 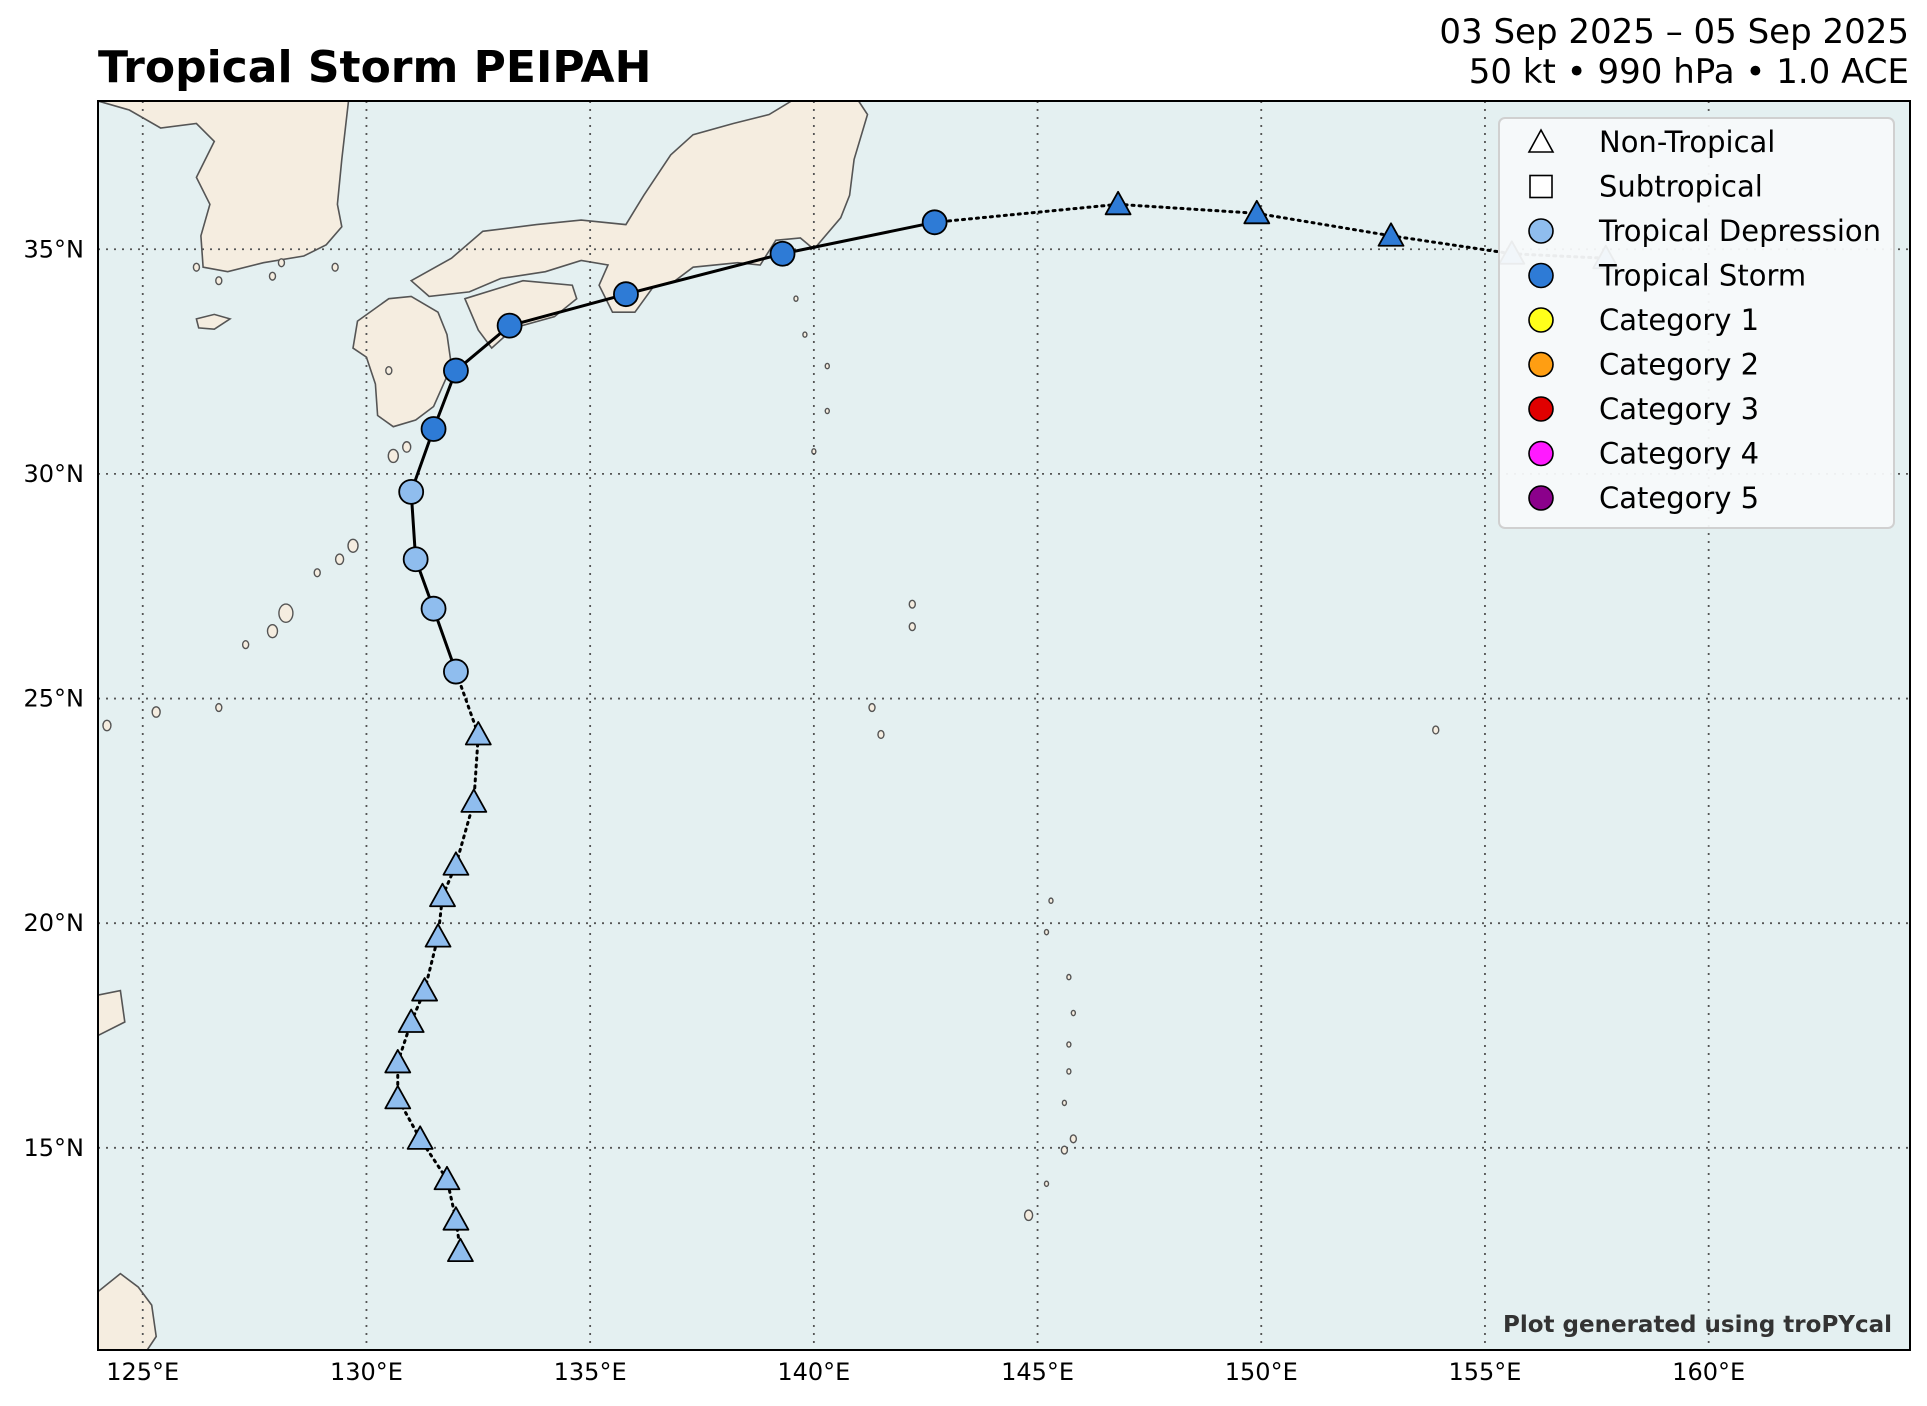 What do you see at coordinates (1681, 187) in the screenshot?
I see `legend-label: Subtropical` at bounding box center [1681, 187].